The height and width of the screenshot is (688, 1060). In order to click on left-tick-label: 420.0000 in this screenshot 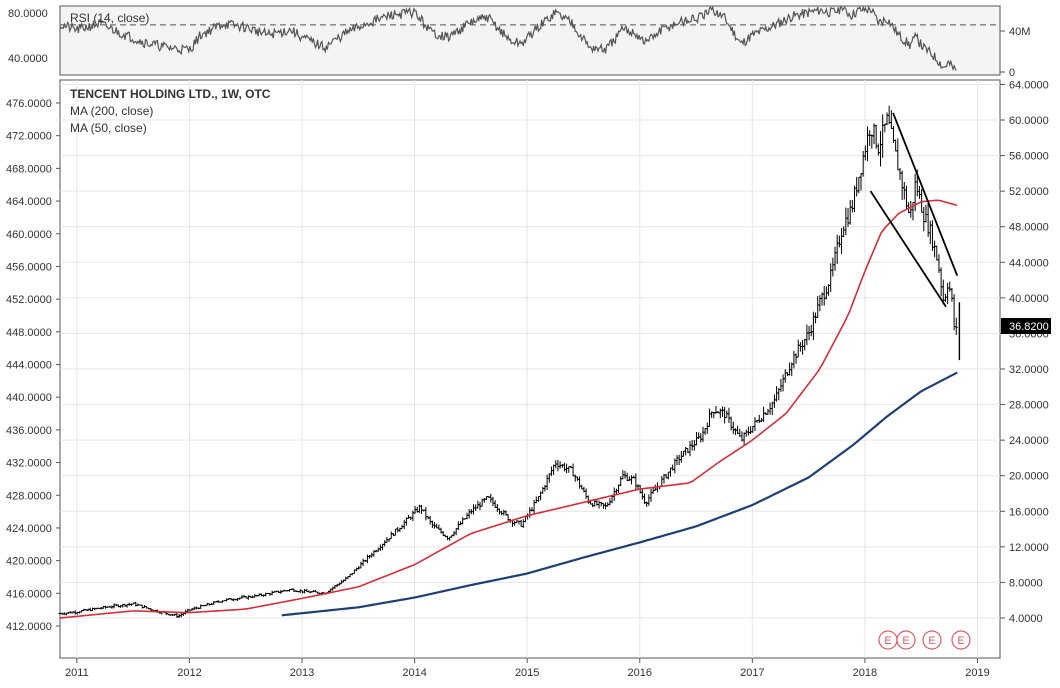, I will do `click(29, 562)`.